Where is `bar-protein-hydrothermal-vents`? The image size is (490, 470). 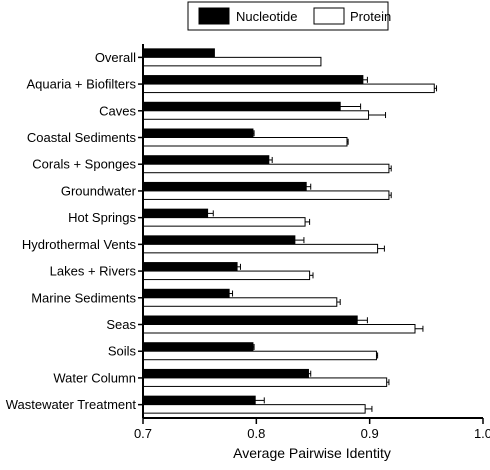 bar-protein-hydrothermal-vents is located at coordinates (260, 248).